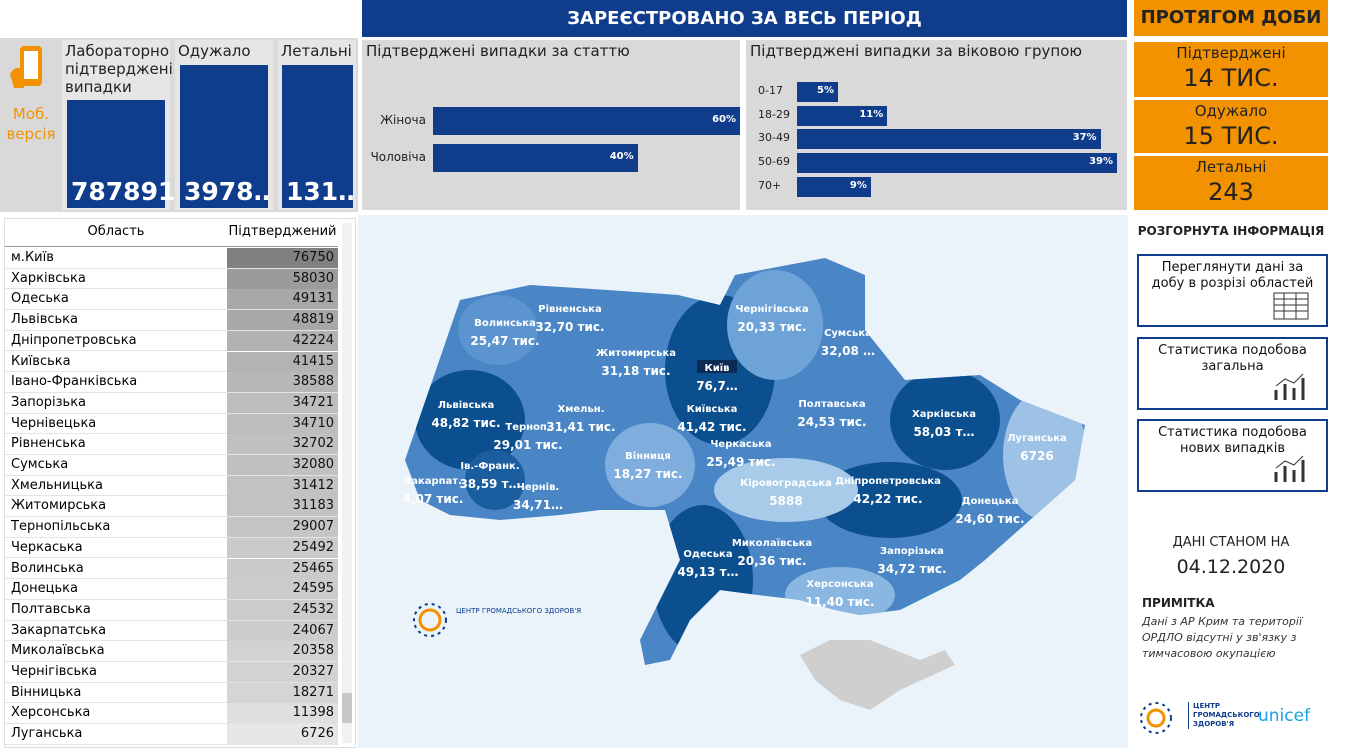  Describe the element at coordinates (1231, 111) in the screenshot. I see `daily-label: Одужало` at that location.